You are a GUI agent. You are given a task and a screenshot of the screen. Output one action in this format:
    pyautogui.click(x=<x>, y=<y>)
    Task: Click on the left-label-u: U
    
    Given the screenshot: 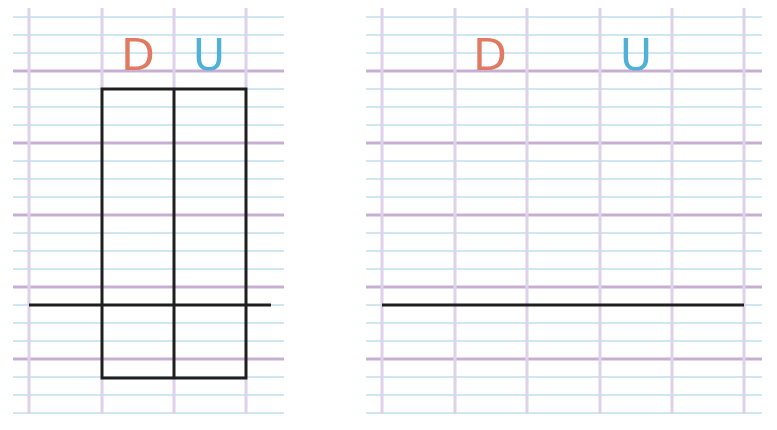 What is the action you would take?
    pyautogui.click(x=209, y=55)
    